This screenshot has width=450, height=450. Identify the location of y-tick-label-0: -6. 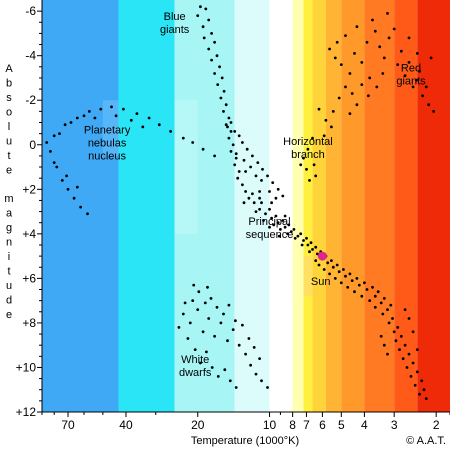
(30, 11).